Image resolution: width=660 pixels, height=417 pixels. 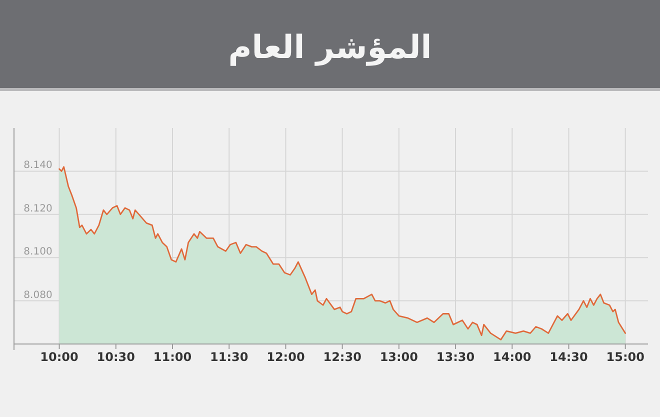 I want to click on y-tick-label: 8.100, so click(x=38, y=252).